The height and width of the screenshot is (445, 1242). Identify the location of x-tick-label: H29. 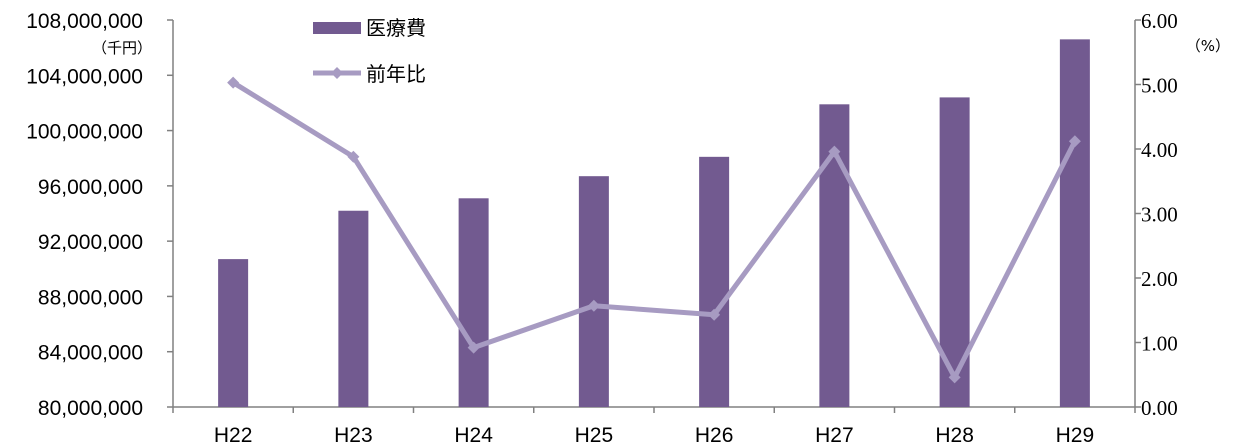
(1075, 434).